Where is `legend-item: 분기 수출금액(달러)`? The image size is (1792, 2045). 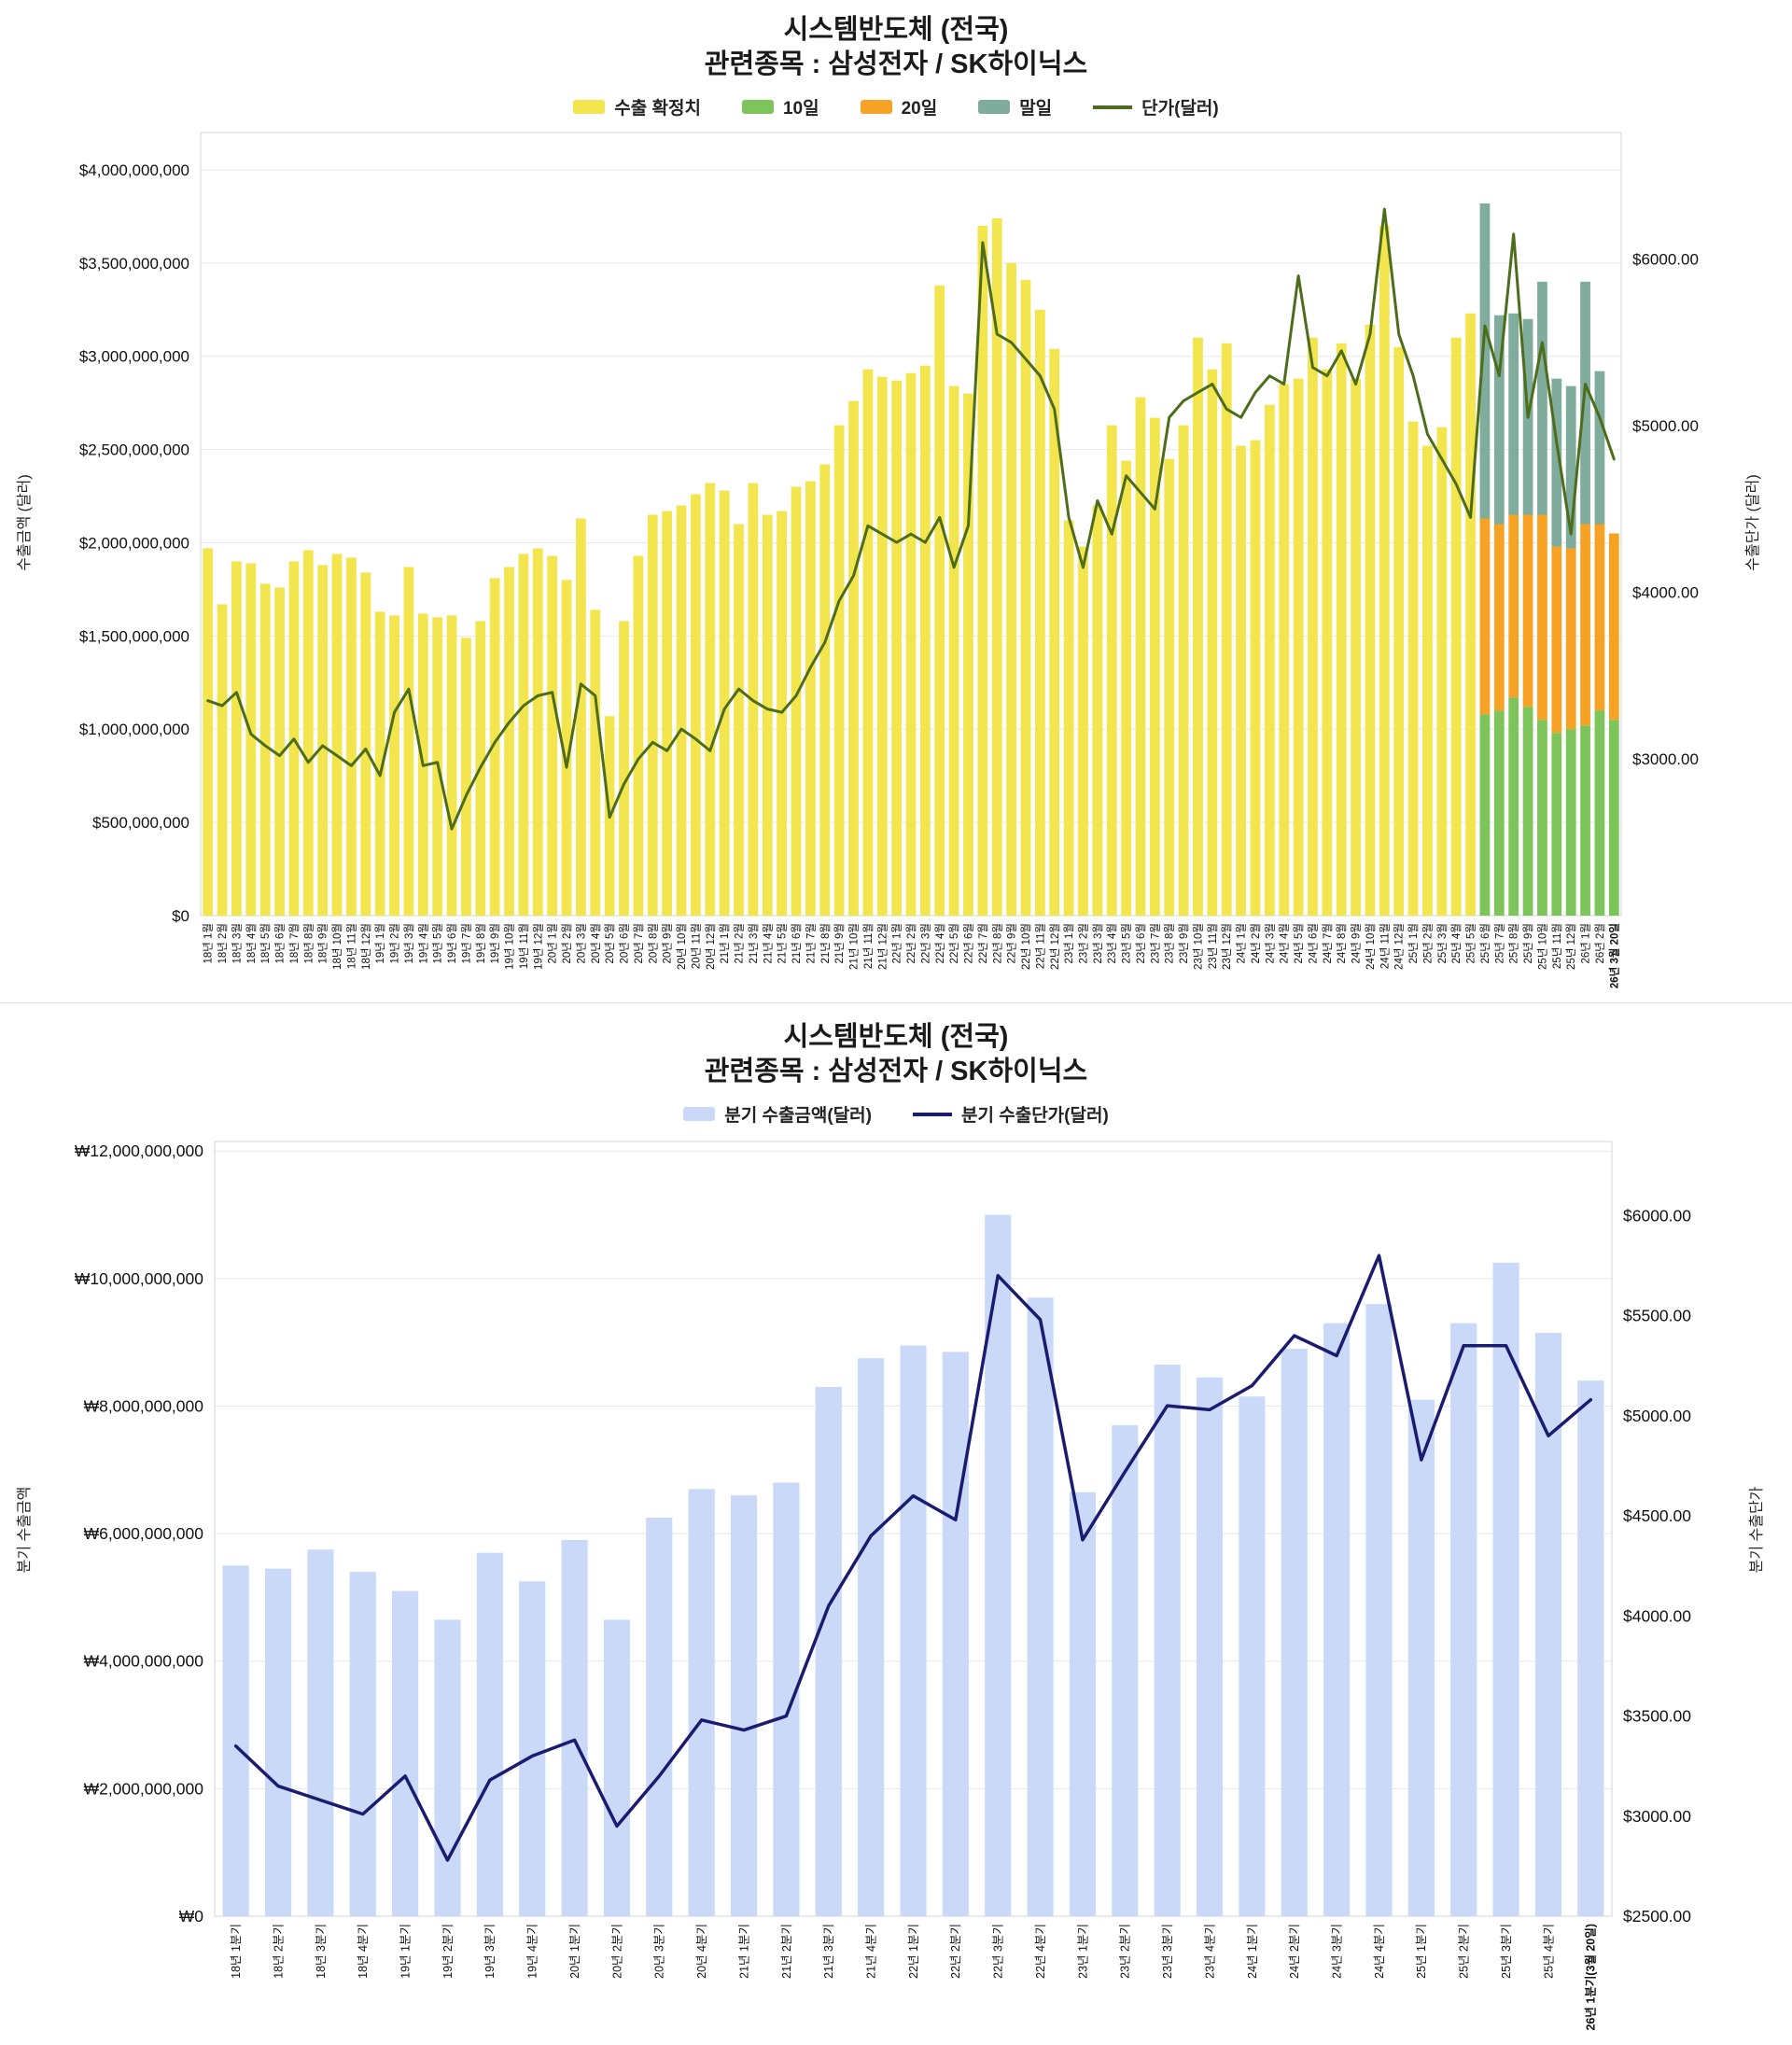
legend-item: 분기 수출금액(달러) is located at coordinates (777, 1114).